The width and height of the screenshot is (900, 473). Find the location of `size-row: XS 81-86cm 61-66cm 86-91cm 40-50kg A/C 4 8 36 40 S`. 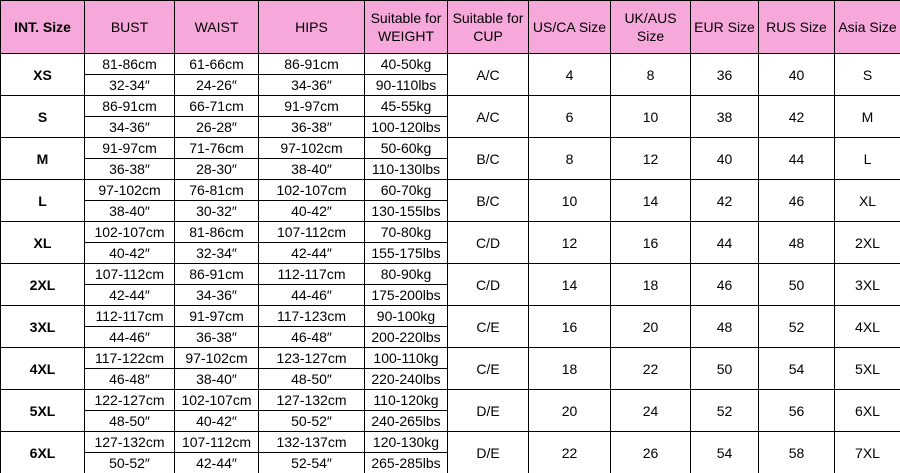

size-row: XS 81-86cm 61-66cm 86-91cm 40-50kg A/C 4 8 36 40 S is located at coordinates (450, 74).